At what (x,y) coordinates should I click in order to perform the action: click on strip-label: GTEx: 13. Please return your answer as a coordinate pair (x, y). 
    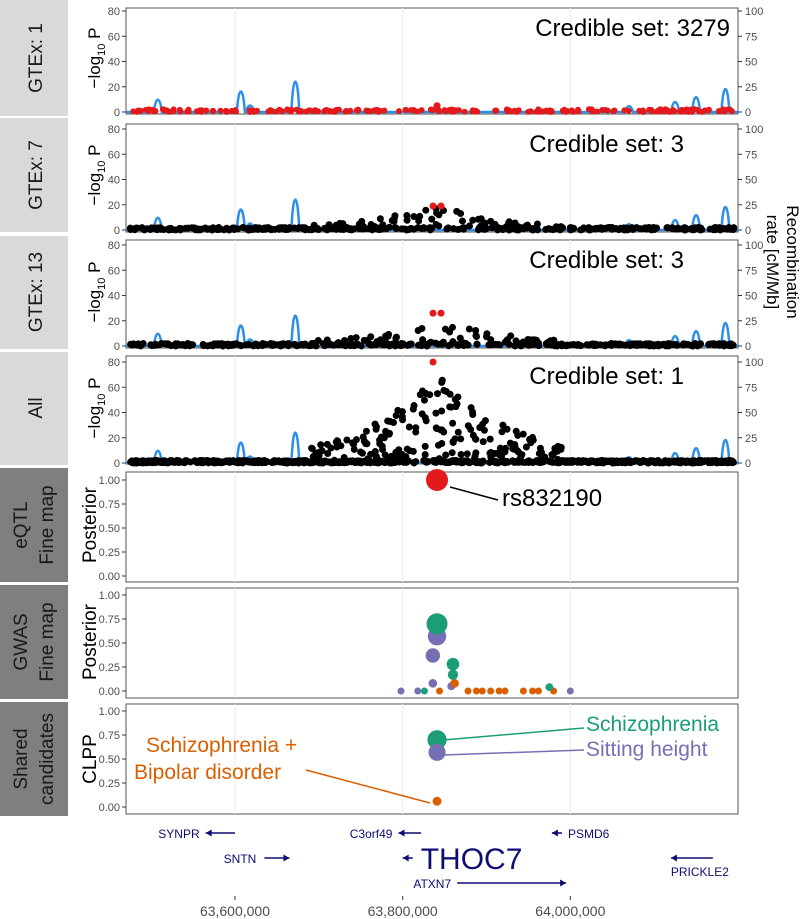
    Looking at the image, I should click on (36, 292).